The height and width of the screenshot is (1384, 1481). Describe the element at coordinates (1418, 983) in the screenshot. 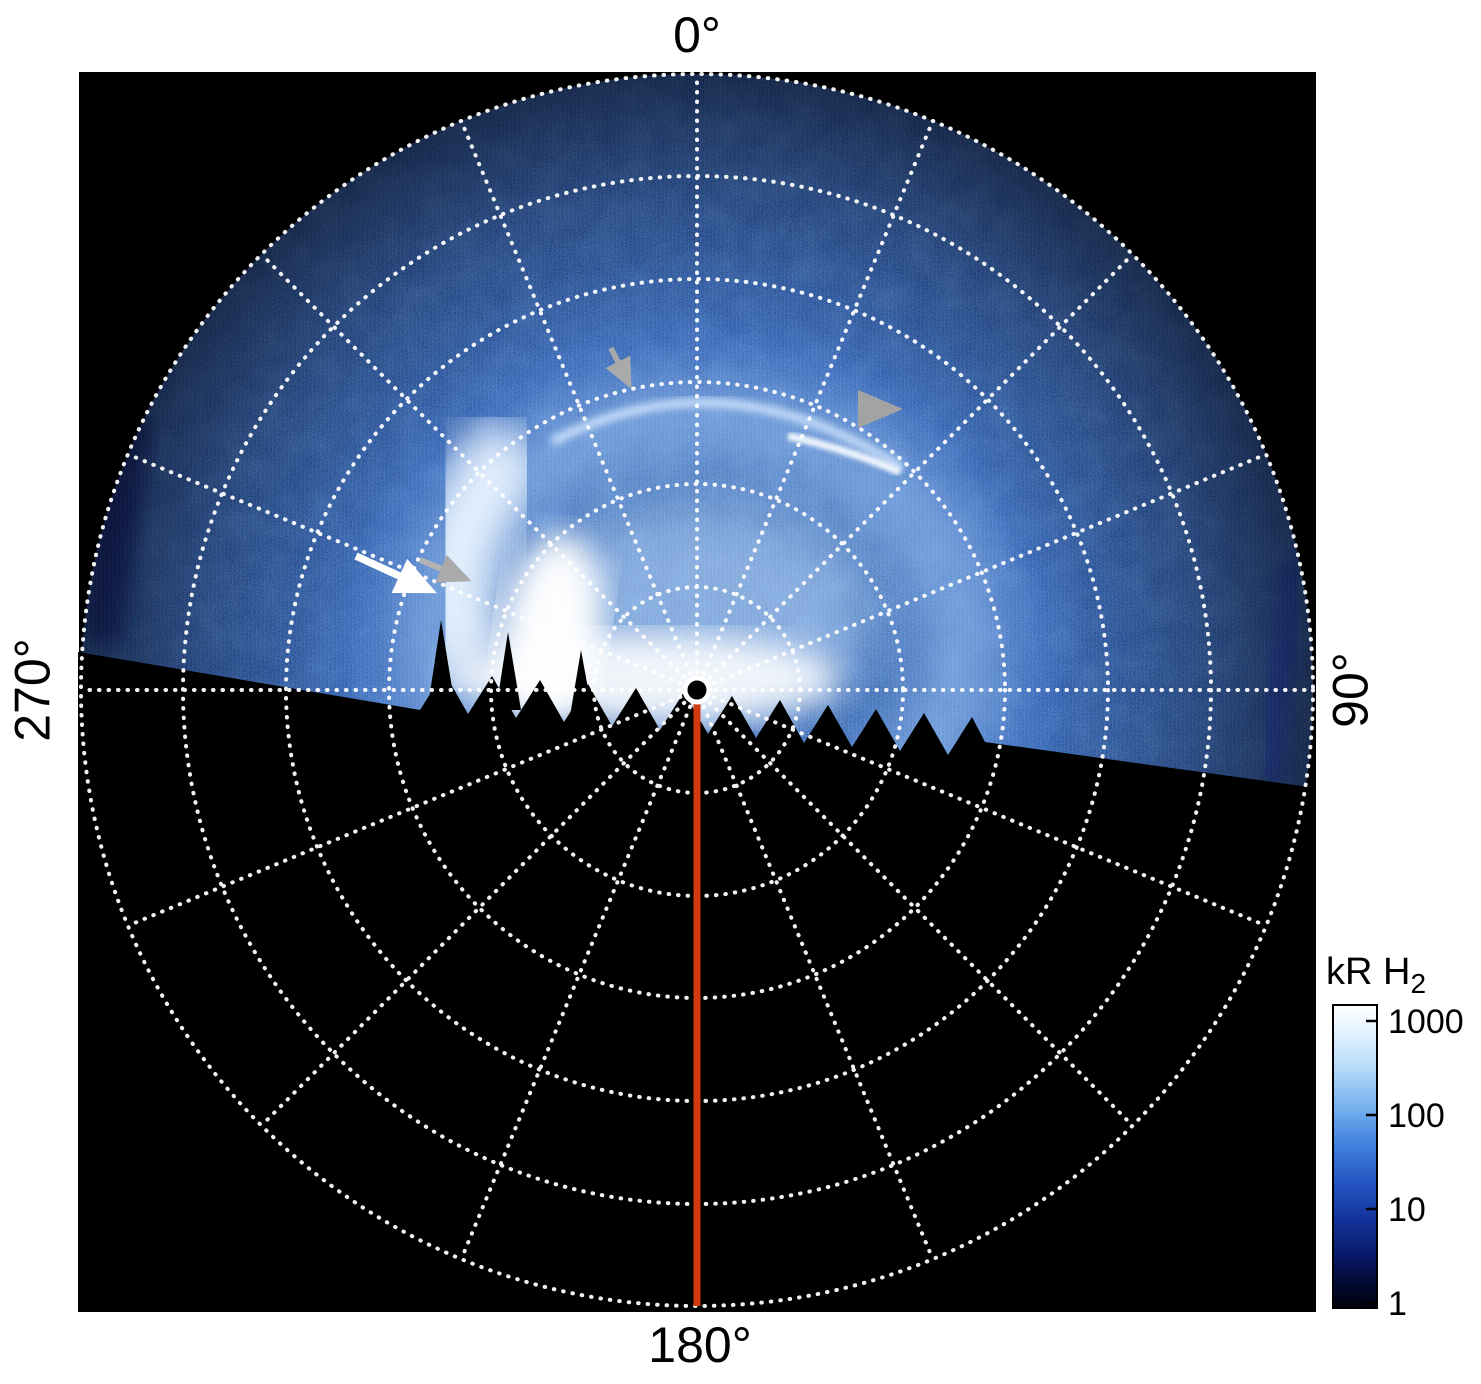

I see `colorbar-title-sub: 2` at that location.